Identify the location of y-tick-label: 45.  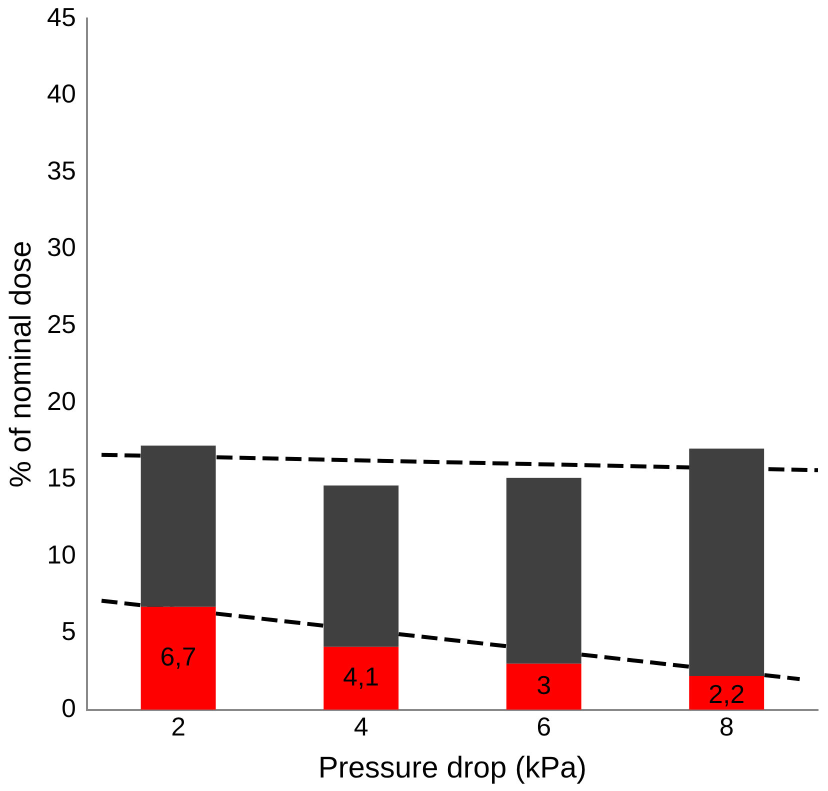
(61, 17).